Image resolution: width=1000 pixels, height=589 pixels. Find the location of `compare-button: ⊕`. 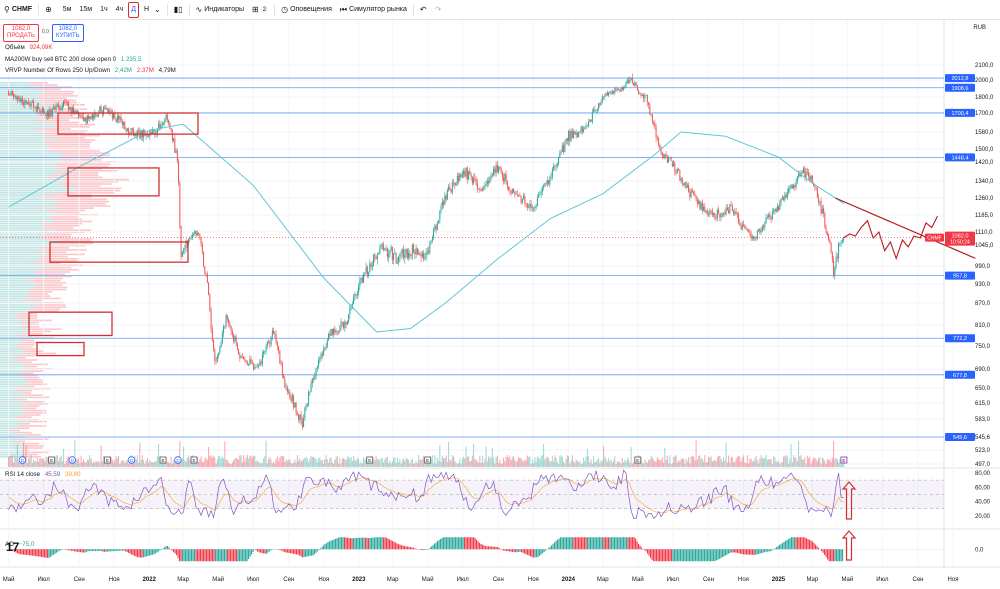

compare-button: ⊕ is located at coordinates (48, 9).